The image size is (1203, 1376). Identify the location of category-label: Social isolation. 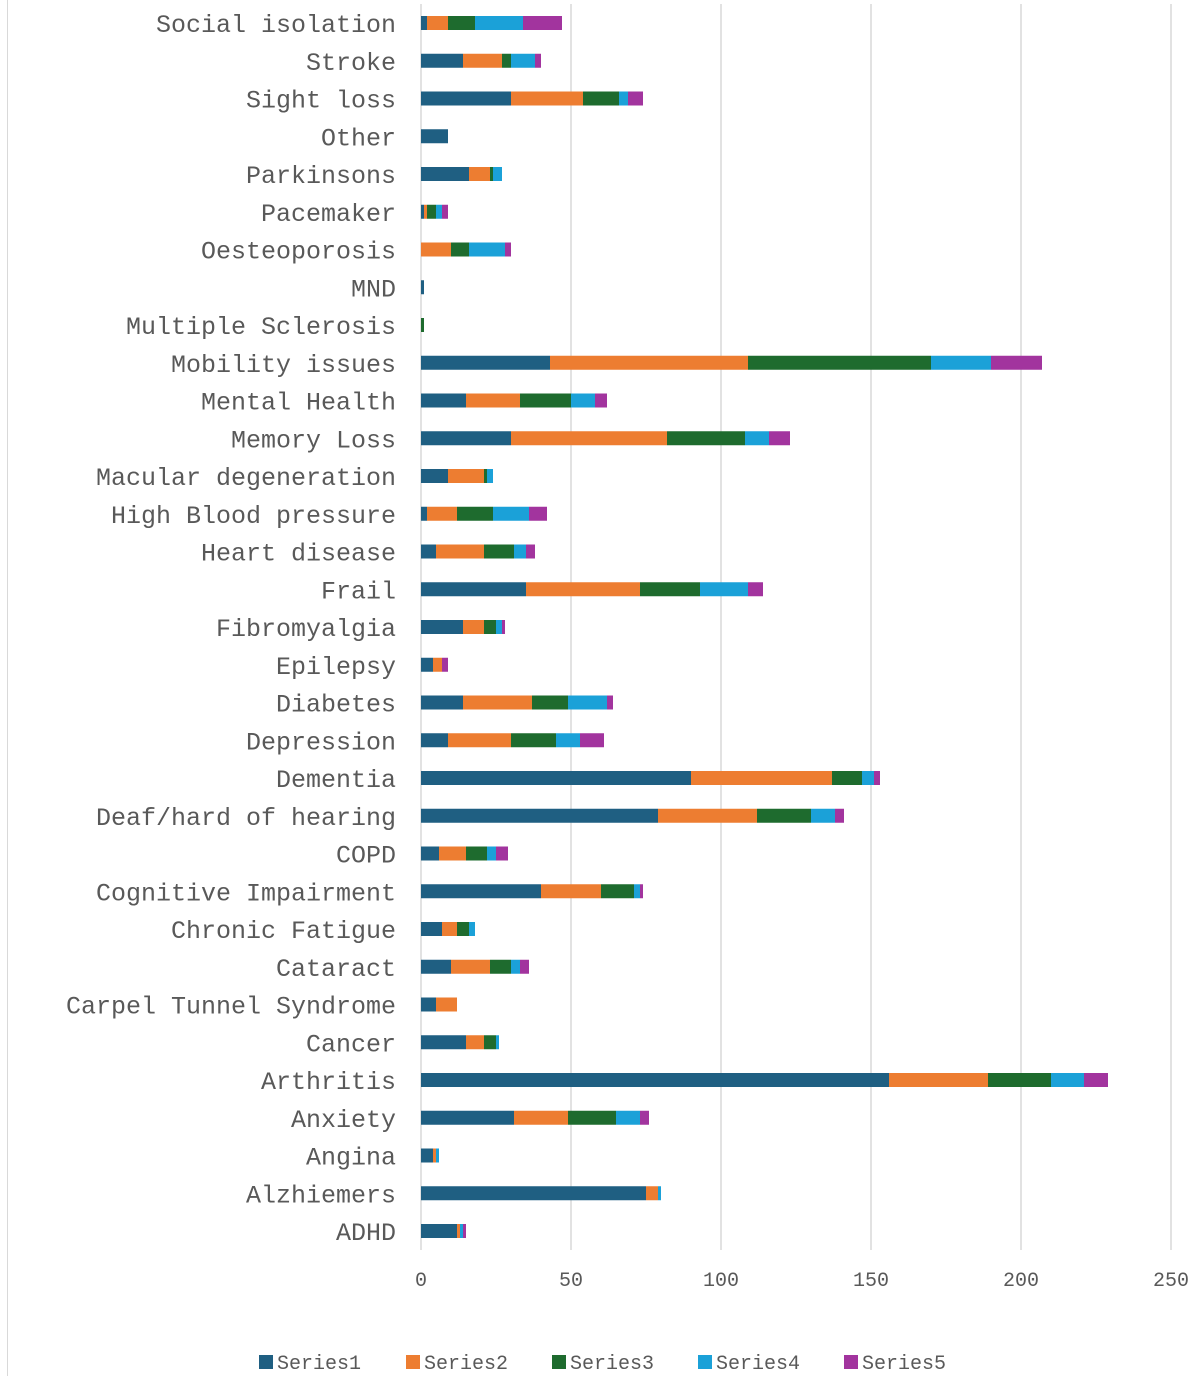
(276, 25).